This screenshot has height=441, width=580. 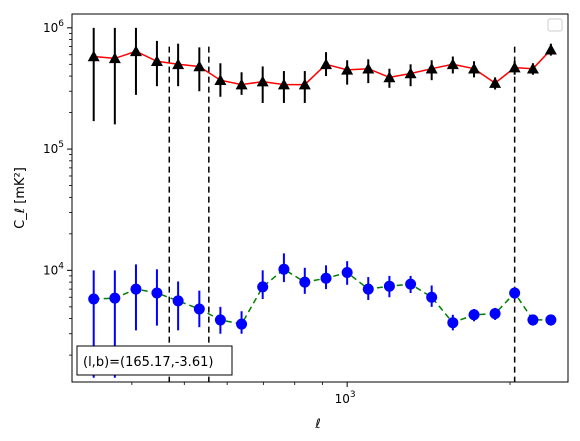 What do you see at coordinates (148, 362) in the screenshot?
I see `annotation-text: (l,b)=(165.17,-3.61)` at bounding box center [148, 362].